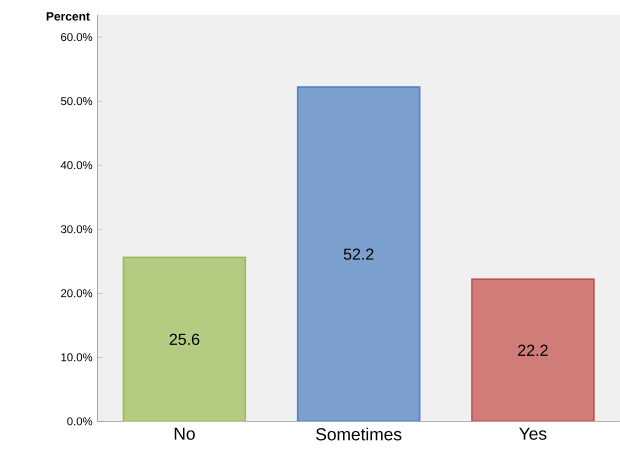 The height and width of the screenshot is (453, 620). Describe the element at coordinates (185, 339) in the screenshot. I see `data-label: 25.6` at that location.